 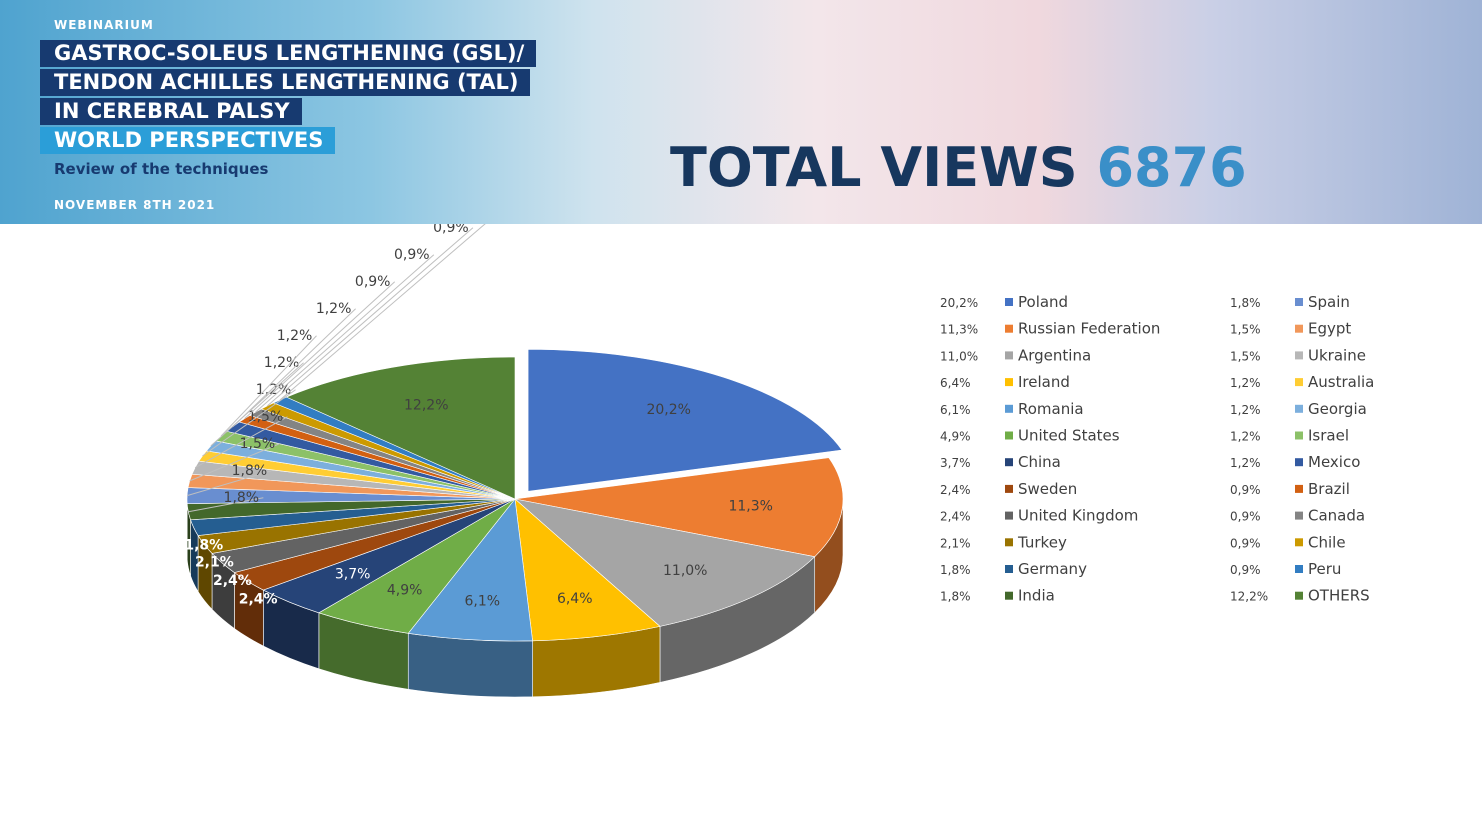 What do you see at coordinates (1043, 302) in the screenshot?
I see `legend-label: Poland` at bounding box center [1043, 302].